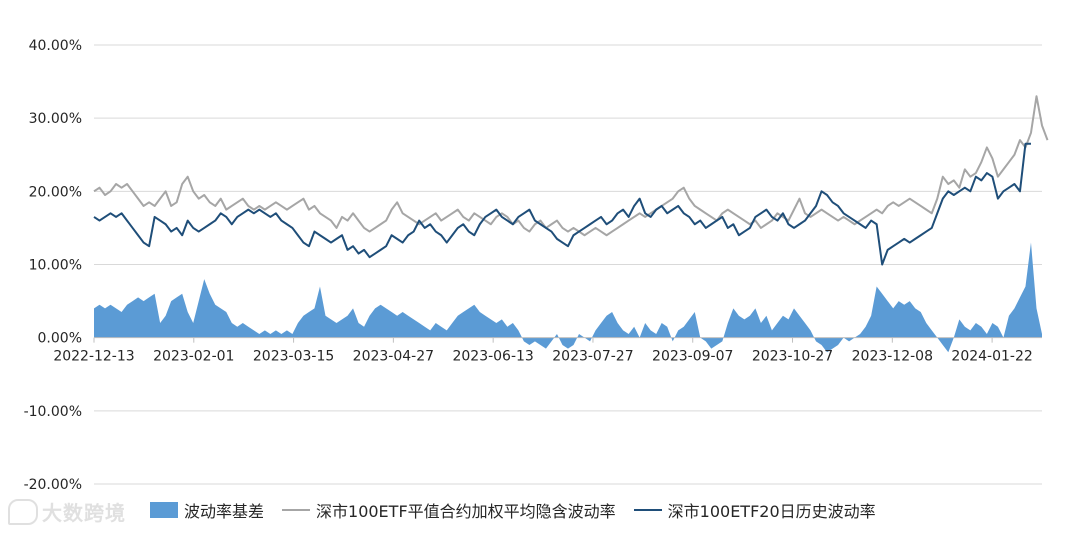  Describe the element at coordinates (60, 339) in the screenshot. I see `y-tick-label: 0.00%` at that location.